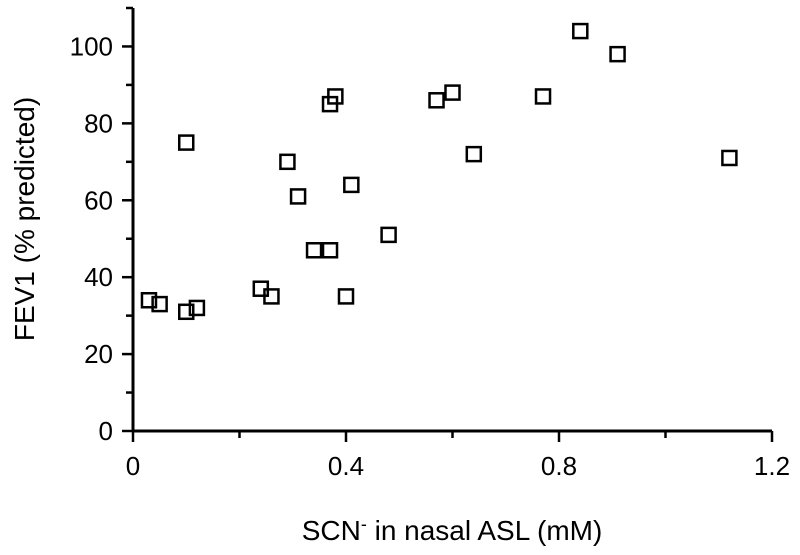 Image resolution: width=800 pixels, height=555 pixels. I want to click on x-ticks: 0 0.4 0.8 1.2, so click(458, 456).